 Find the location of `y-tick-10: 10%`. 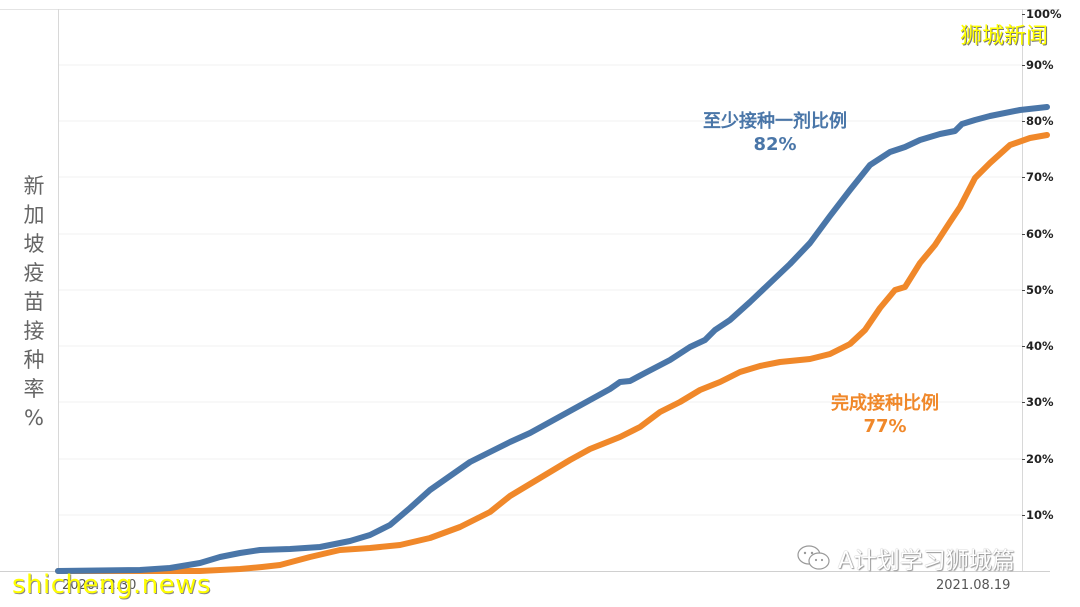

y-tick-10: 10% is located at coordinates (1038, 515).